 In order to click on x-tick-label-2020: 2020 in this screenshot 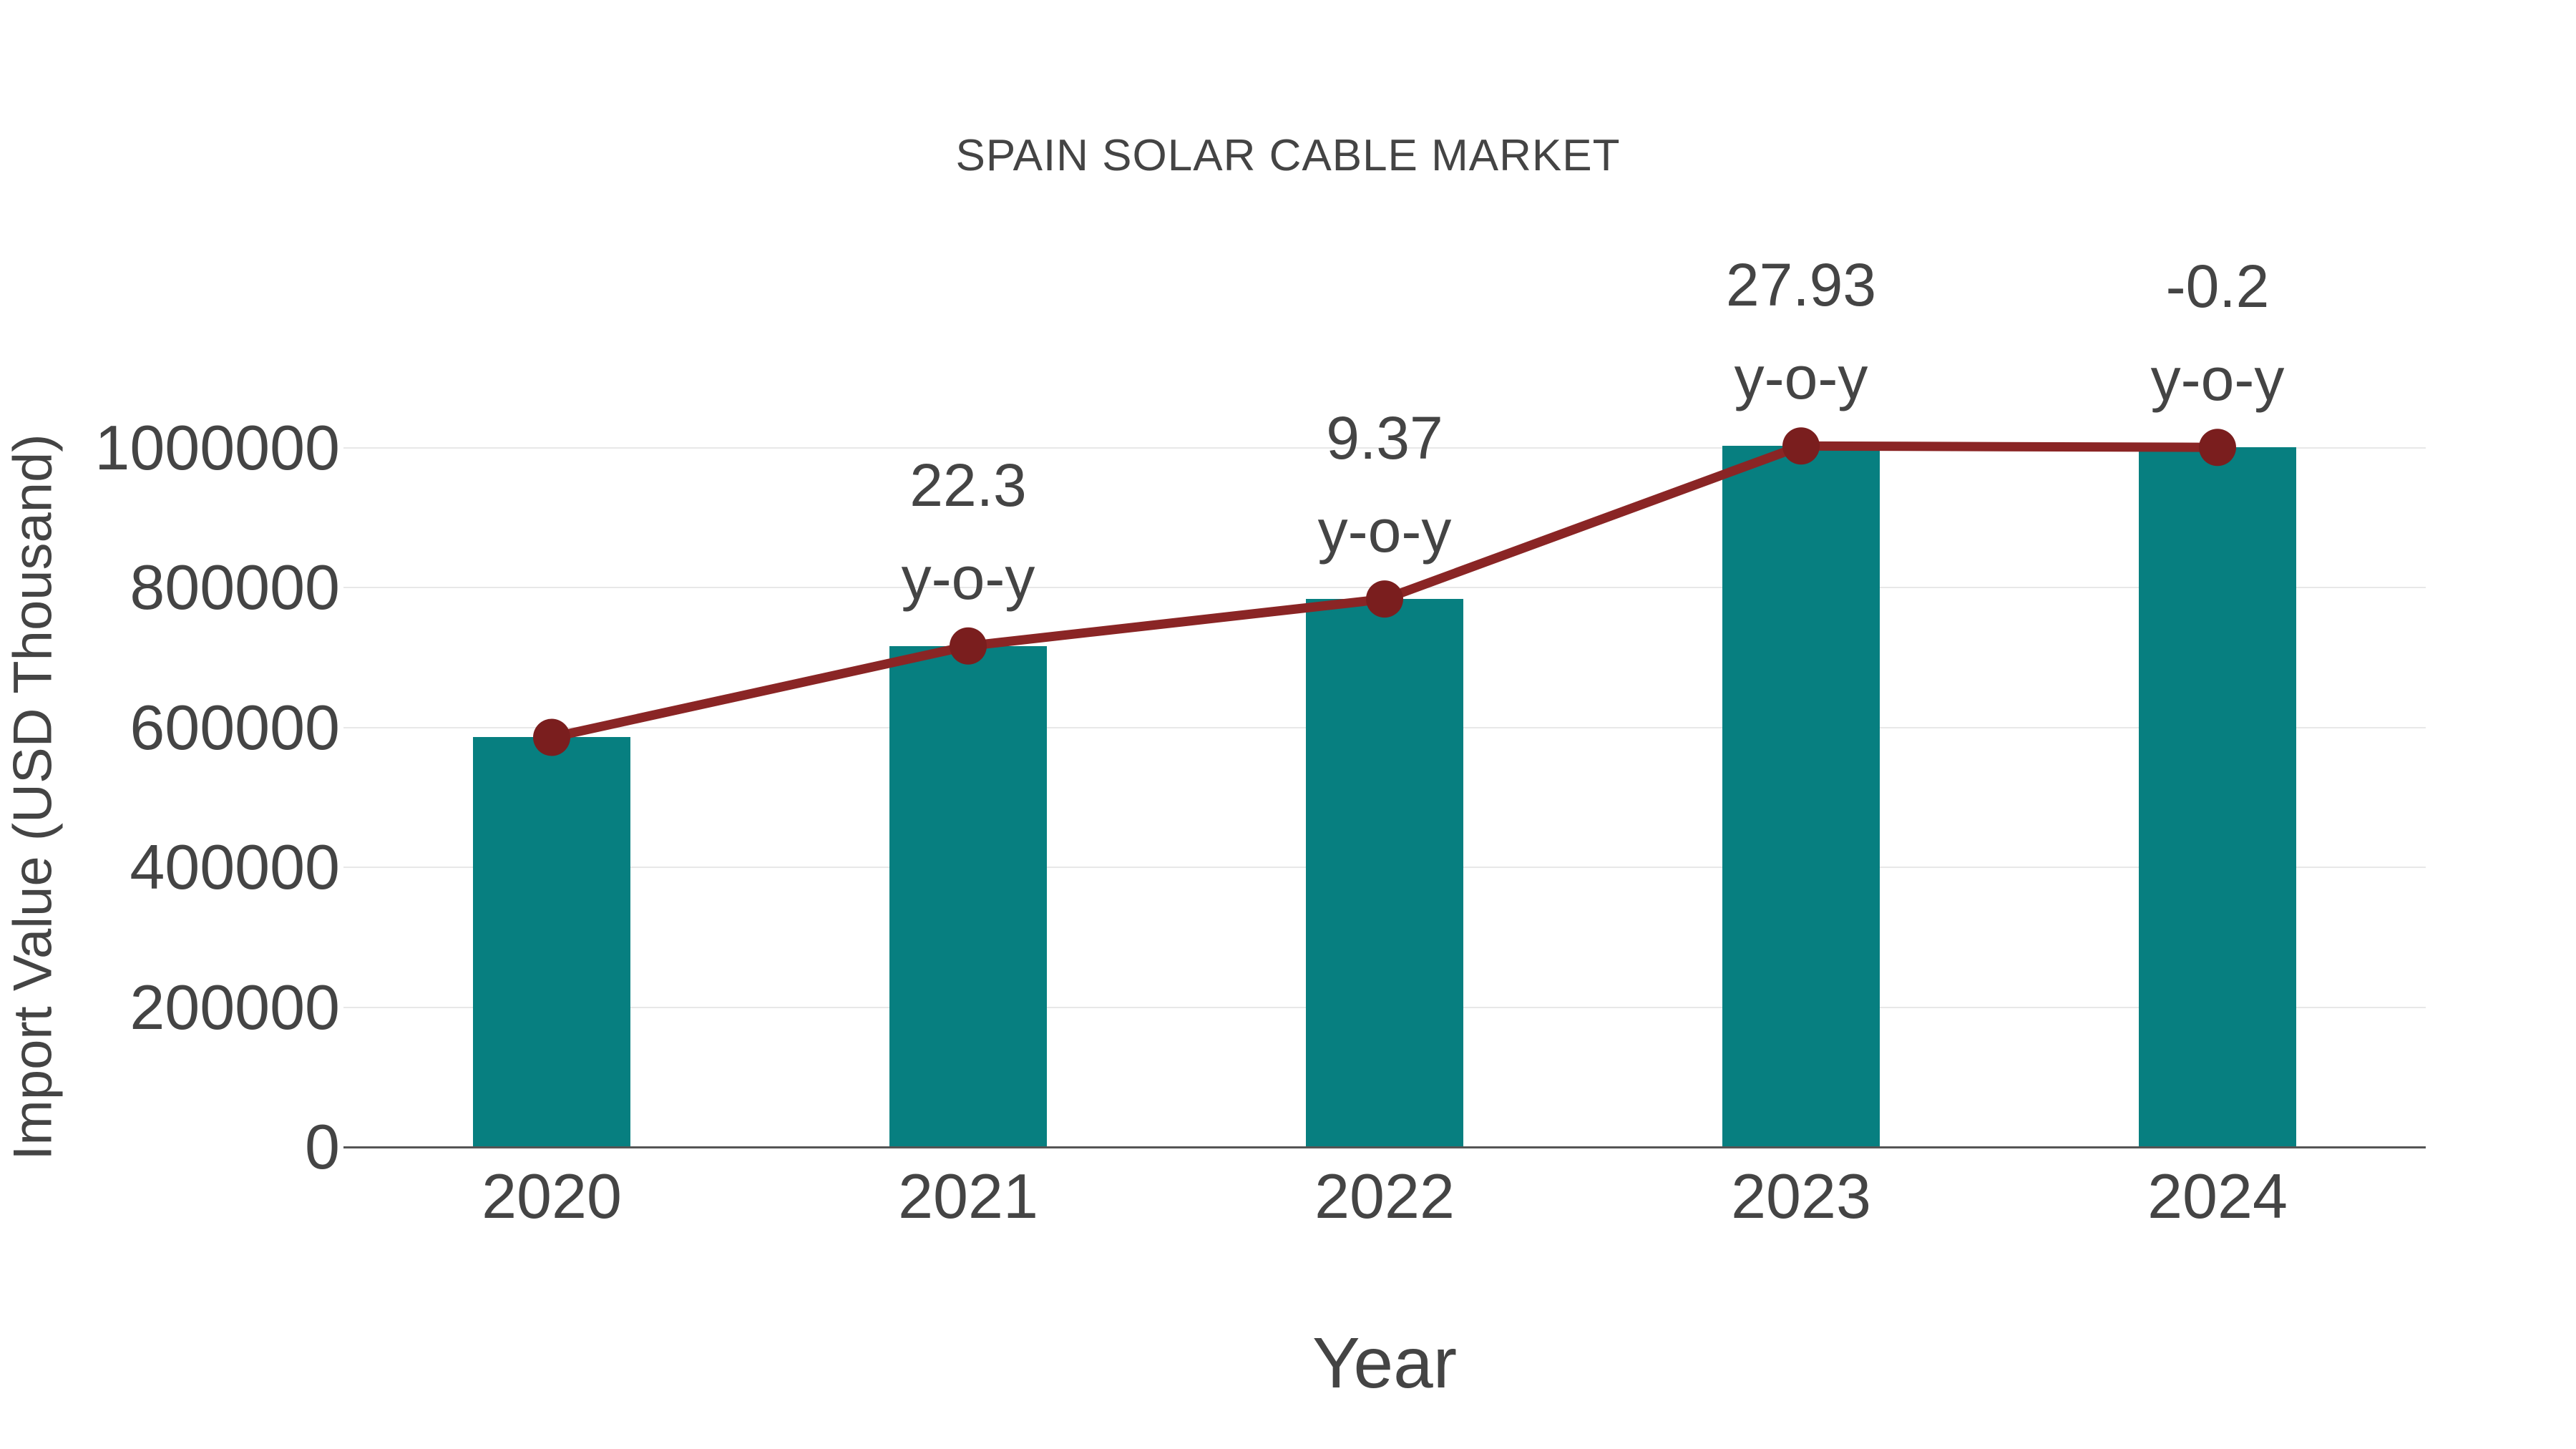, I will do `click(552, 1196)`.